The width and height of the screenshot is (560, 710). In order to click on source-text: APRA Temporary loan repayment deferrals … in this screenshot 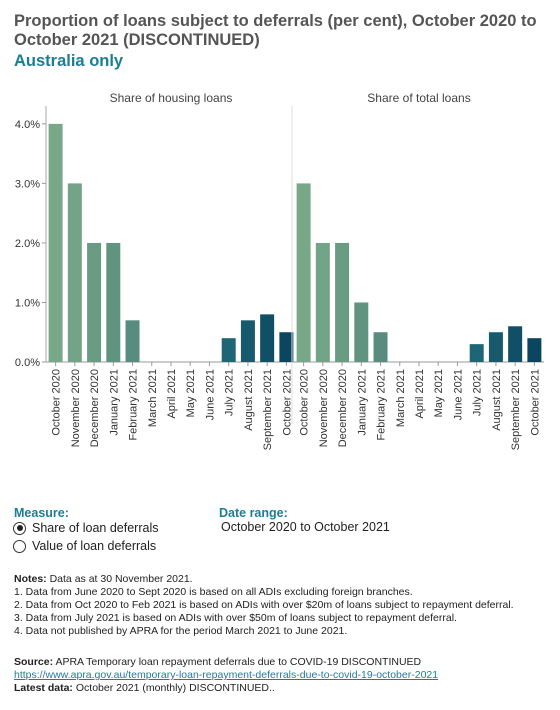, I will do `click(238, 662)`.